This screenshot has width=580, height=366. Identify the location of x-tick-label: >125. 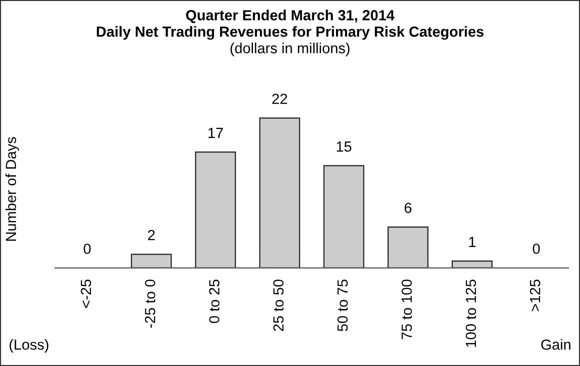
(535, 296).